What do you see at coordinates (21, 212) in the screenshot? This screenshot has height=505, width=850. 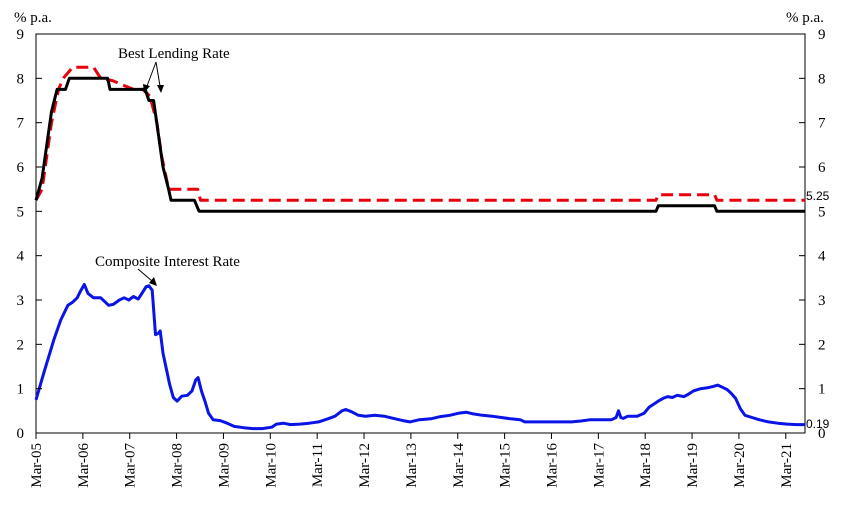 I see `left-y-tick-label: 5` at bounding box center [21, 212].